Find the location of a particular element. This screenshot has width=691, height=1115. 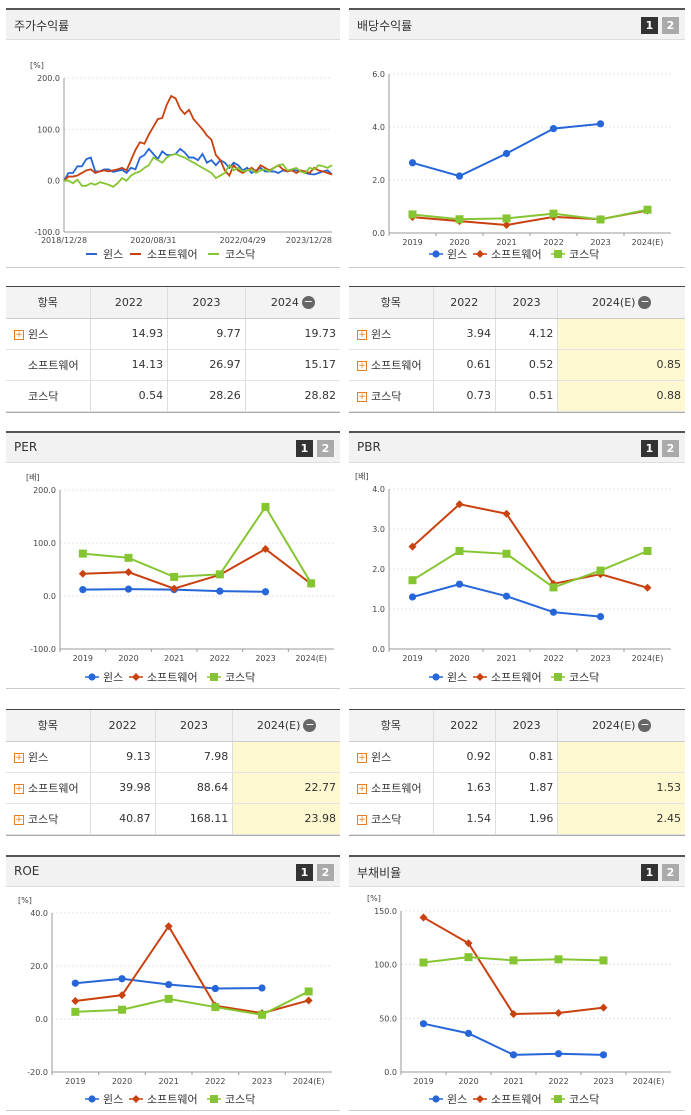

value-cell: 1.53 is located at coordinates (621, 788).